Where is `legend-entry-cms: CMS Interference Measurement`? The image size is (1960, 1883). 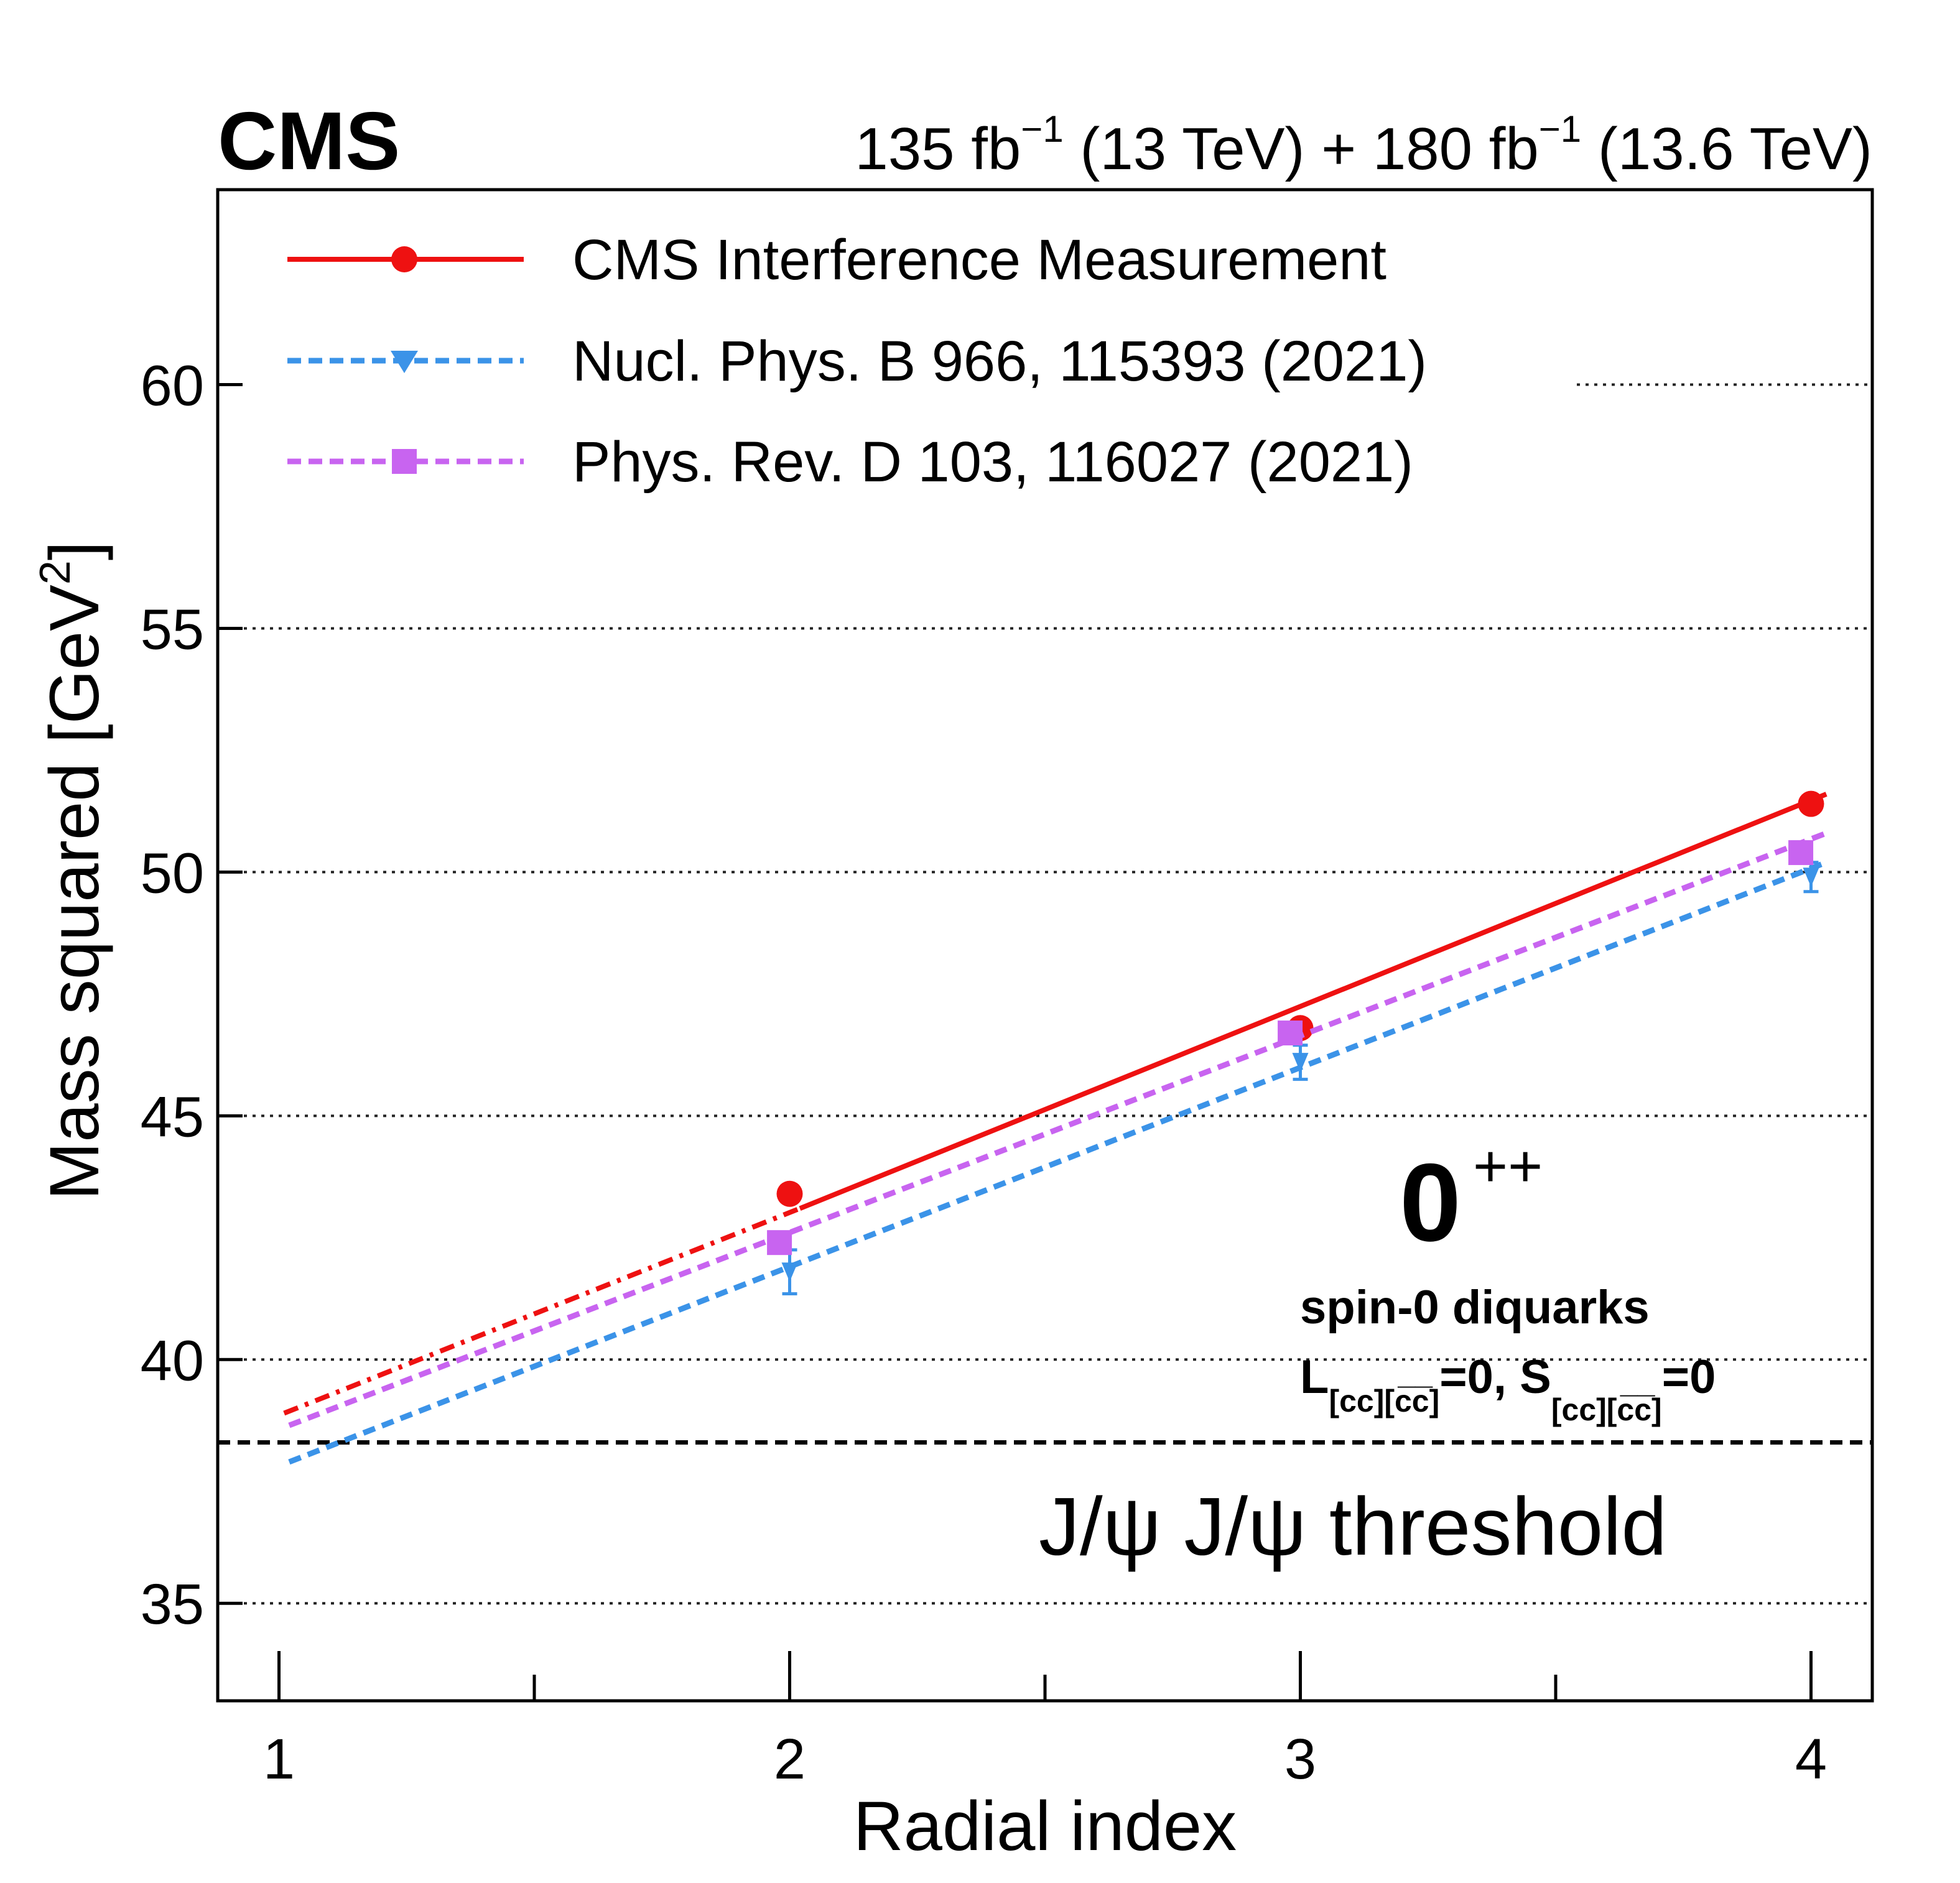 legend-entry-cms: CMS Interference Measurement is located at coordinates (836, 260).